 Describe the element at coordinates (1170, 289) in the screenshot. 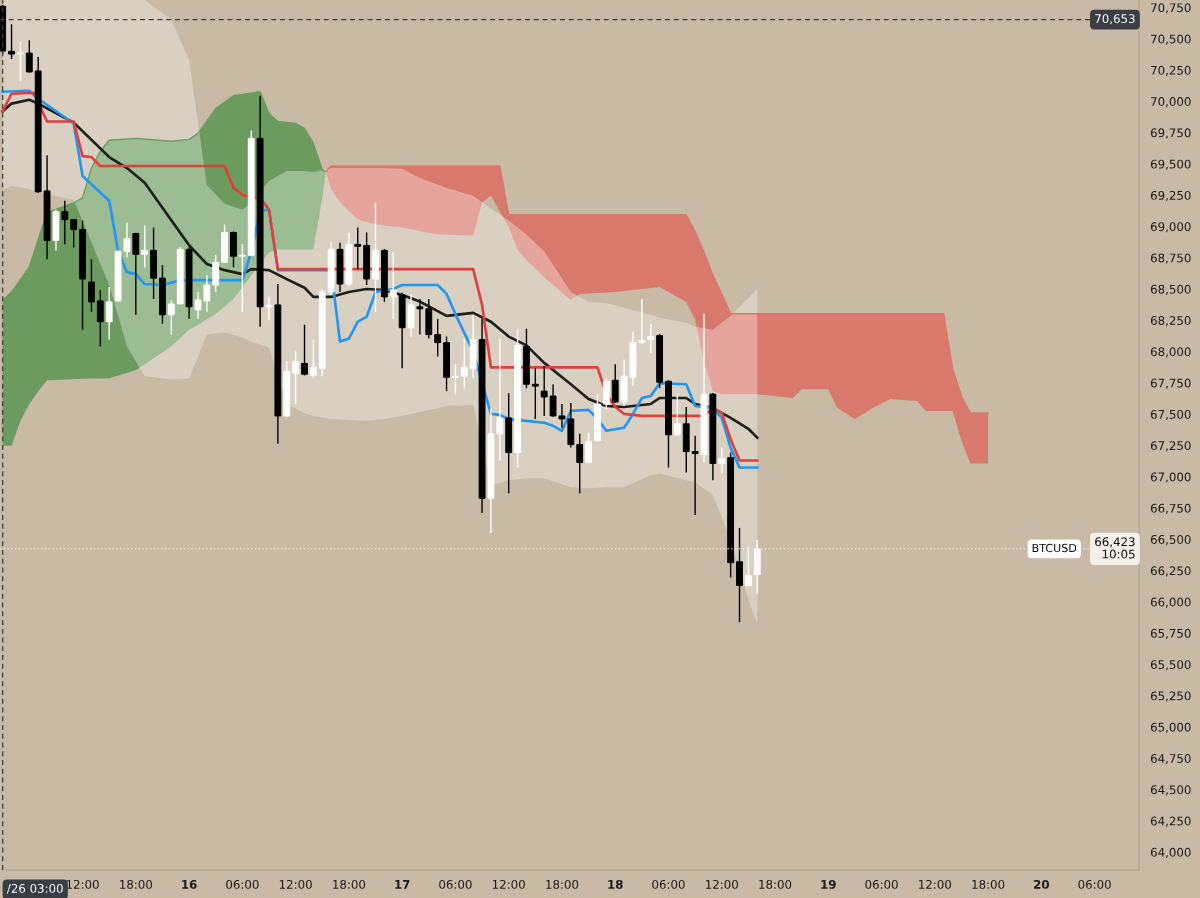

I see `y-tick-label: 68,500` at that location.